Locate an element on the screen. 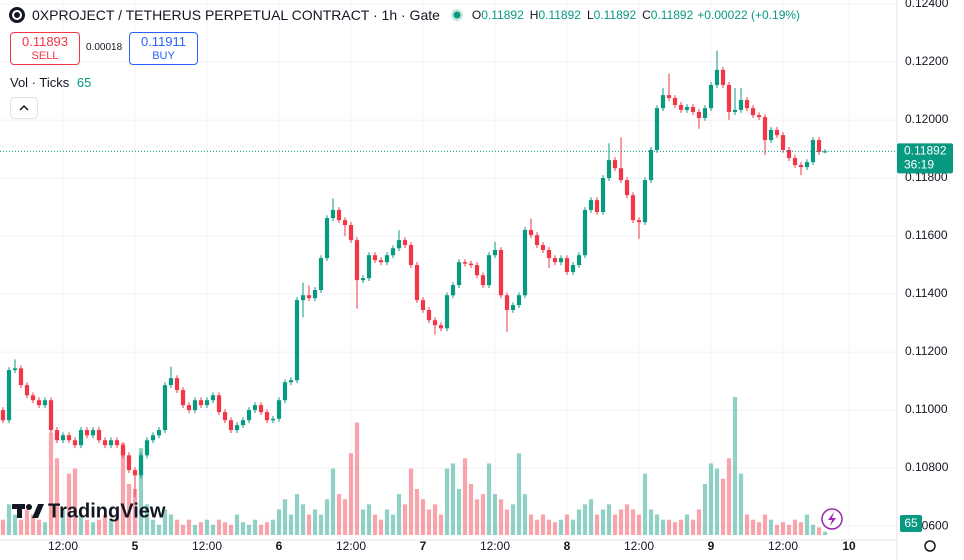 The width and height of the screenshot is (964, 560). buy-button: 0.11911 BUY is located at coordinates (163, 48).